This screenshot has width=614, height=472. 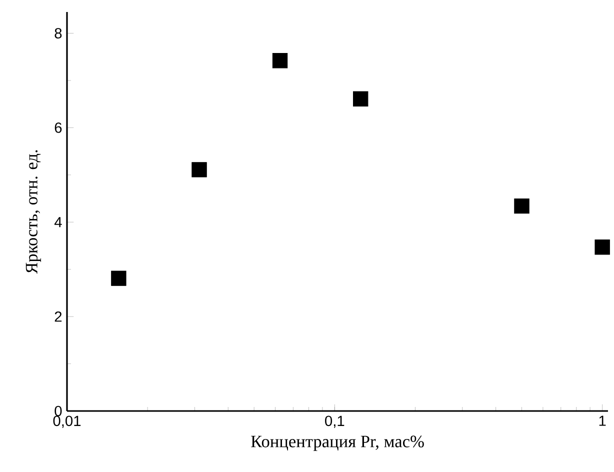 I want to click on x-tick-label: 0,1, so click(x=334, y=422).